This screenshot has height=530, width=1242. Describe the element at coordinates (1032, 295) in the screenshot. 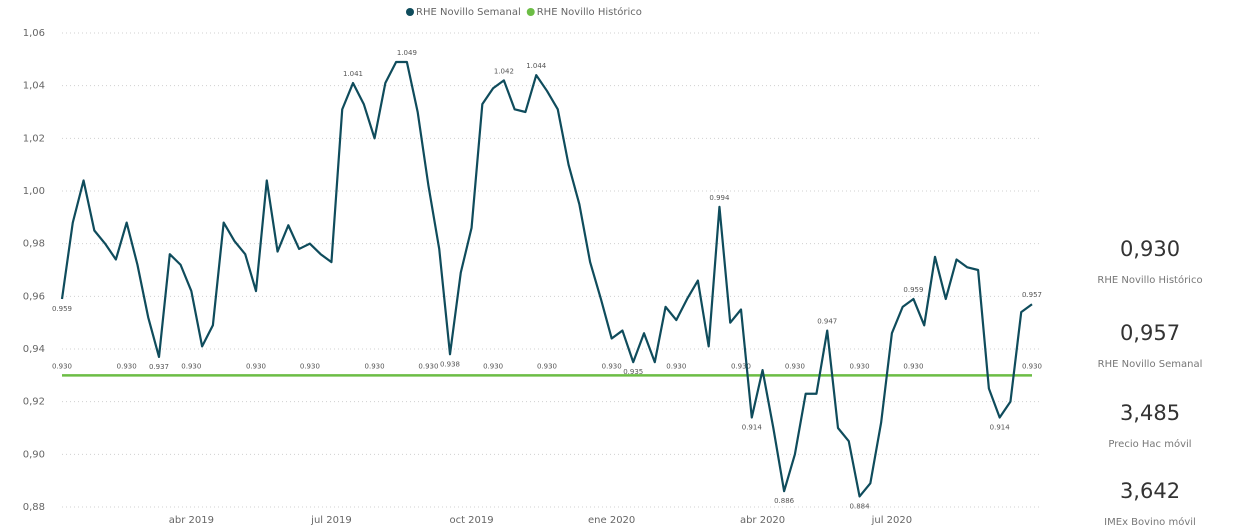

I see `data-label: 0.957` at that location.